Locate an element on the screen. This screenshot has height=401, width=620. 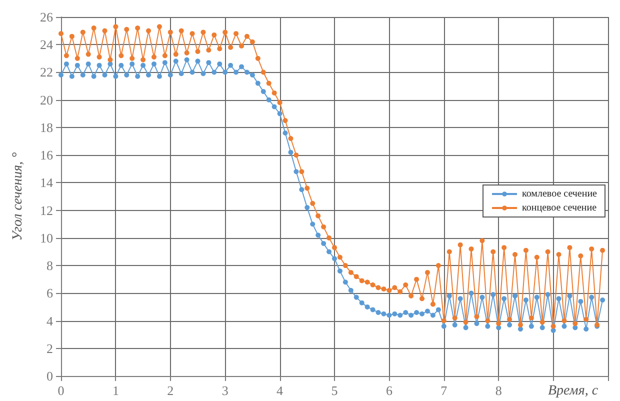
x-tick-label: 5 is located at coordinates (334, 390).